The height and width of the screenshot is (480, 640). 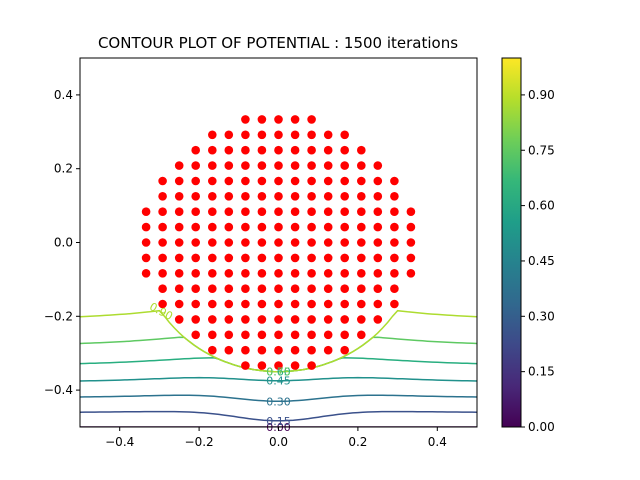 I want to click on colorbar-tick-label: 0.90, so click(x=541, y=95).